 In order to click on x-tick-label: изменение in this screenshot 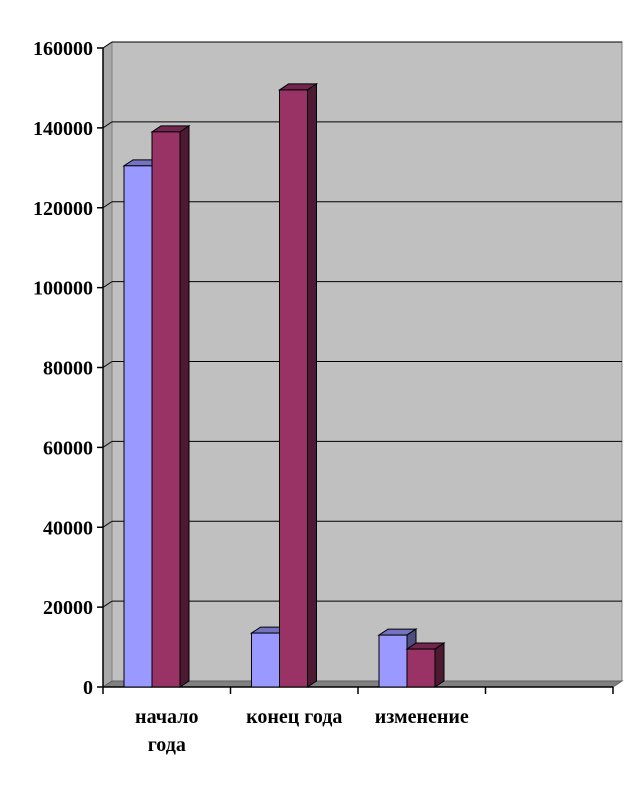, I will do `click(422, 717)`.